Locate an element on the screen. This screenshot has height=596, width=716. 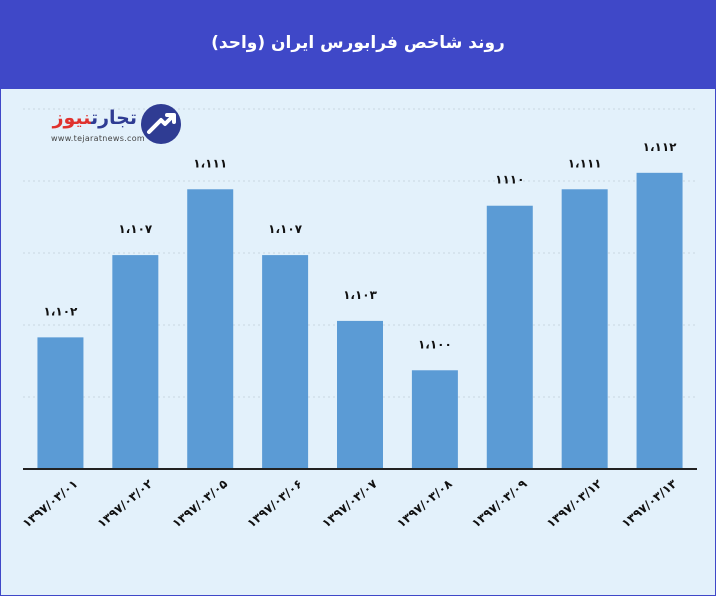
logo-wordmark: تجارتنیوز is located at coordinates (82, 118).